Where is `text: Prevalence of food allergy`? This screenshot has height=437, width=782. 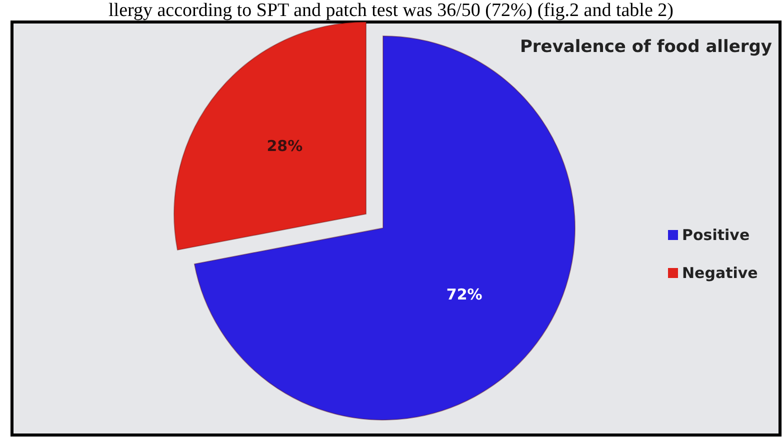 text: Prevalence of food allergy is located at coordinates (646, 47).